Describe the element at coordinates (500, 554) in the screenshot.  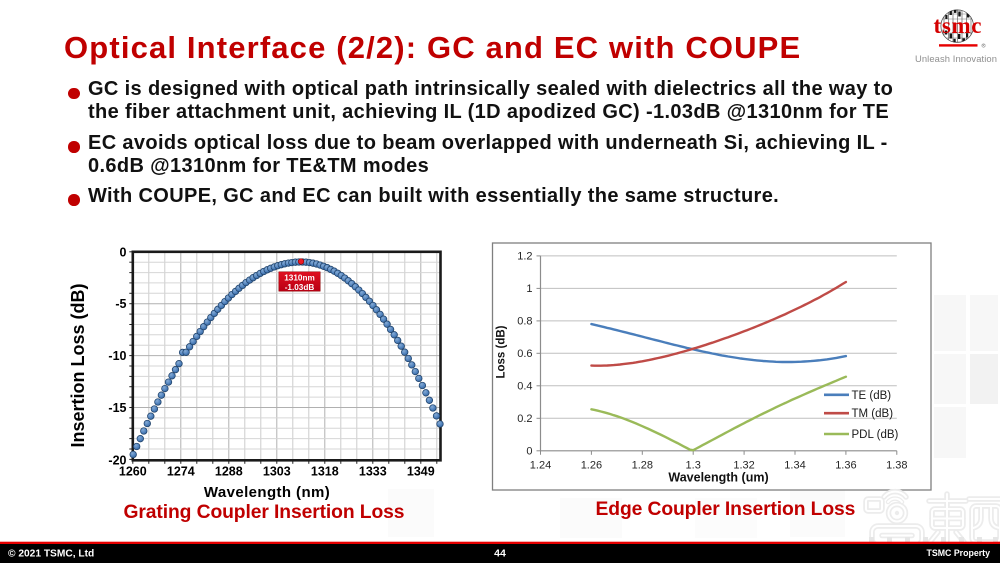
I see `svg-text: 44` at that location.